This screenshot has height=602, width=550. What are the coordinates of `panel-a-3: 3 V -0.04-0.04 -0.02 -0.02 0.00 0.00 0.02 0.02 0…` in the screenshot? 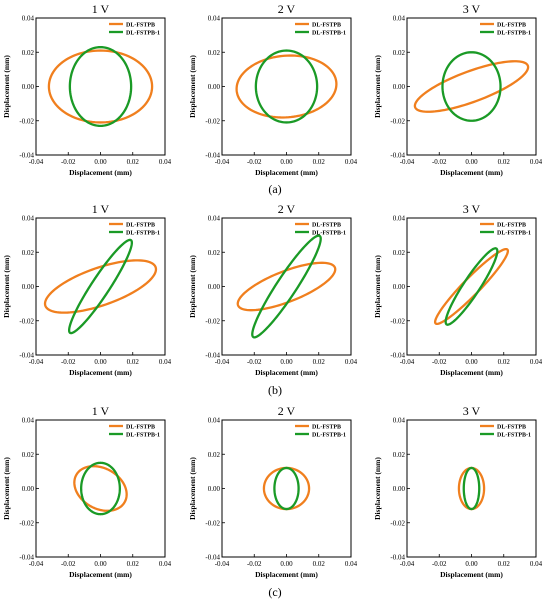 It's located at (458, 89).